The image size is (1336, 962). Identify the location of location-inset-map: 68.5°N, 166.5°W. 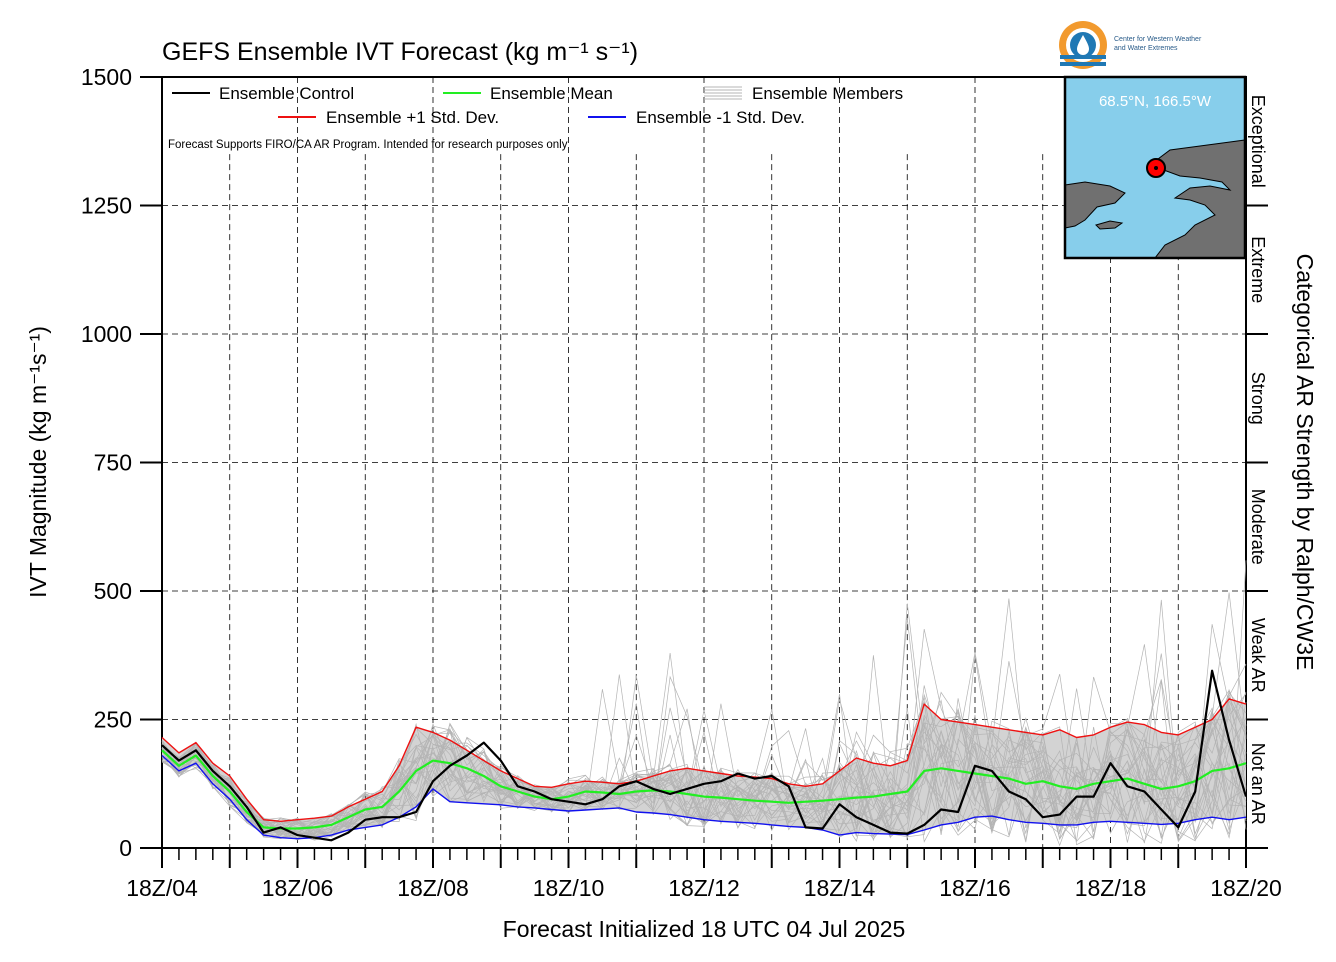
(1155, 167).